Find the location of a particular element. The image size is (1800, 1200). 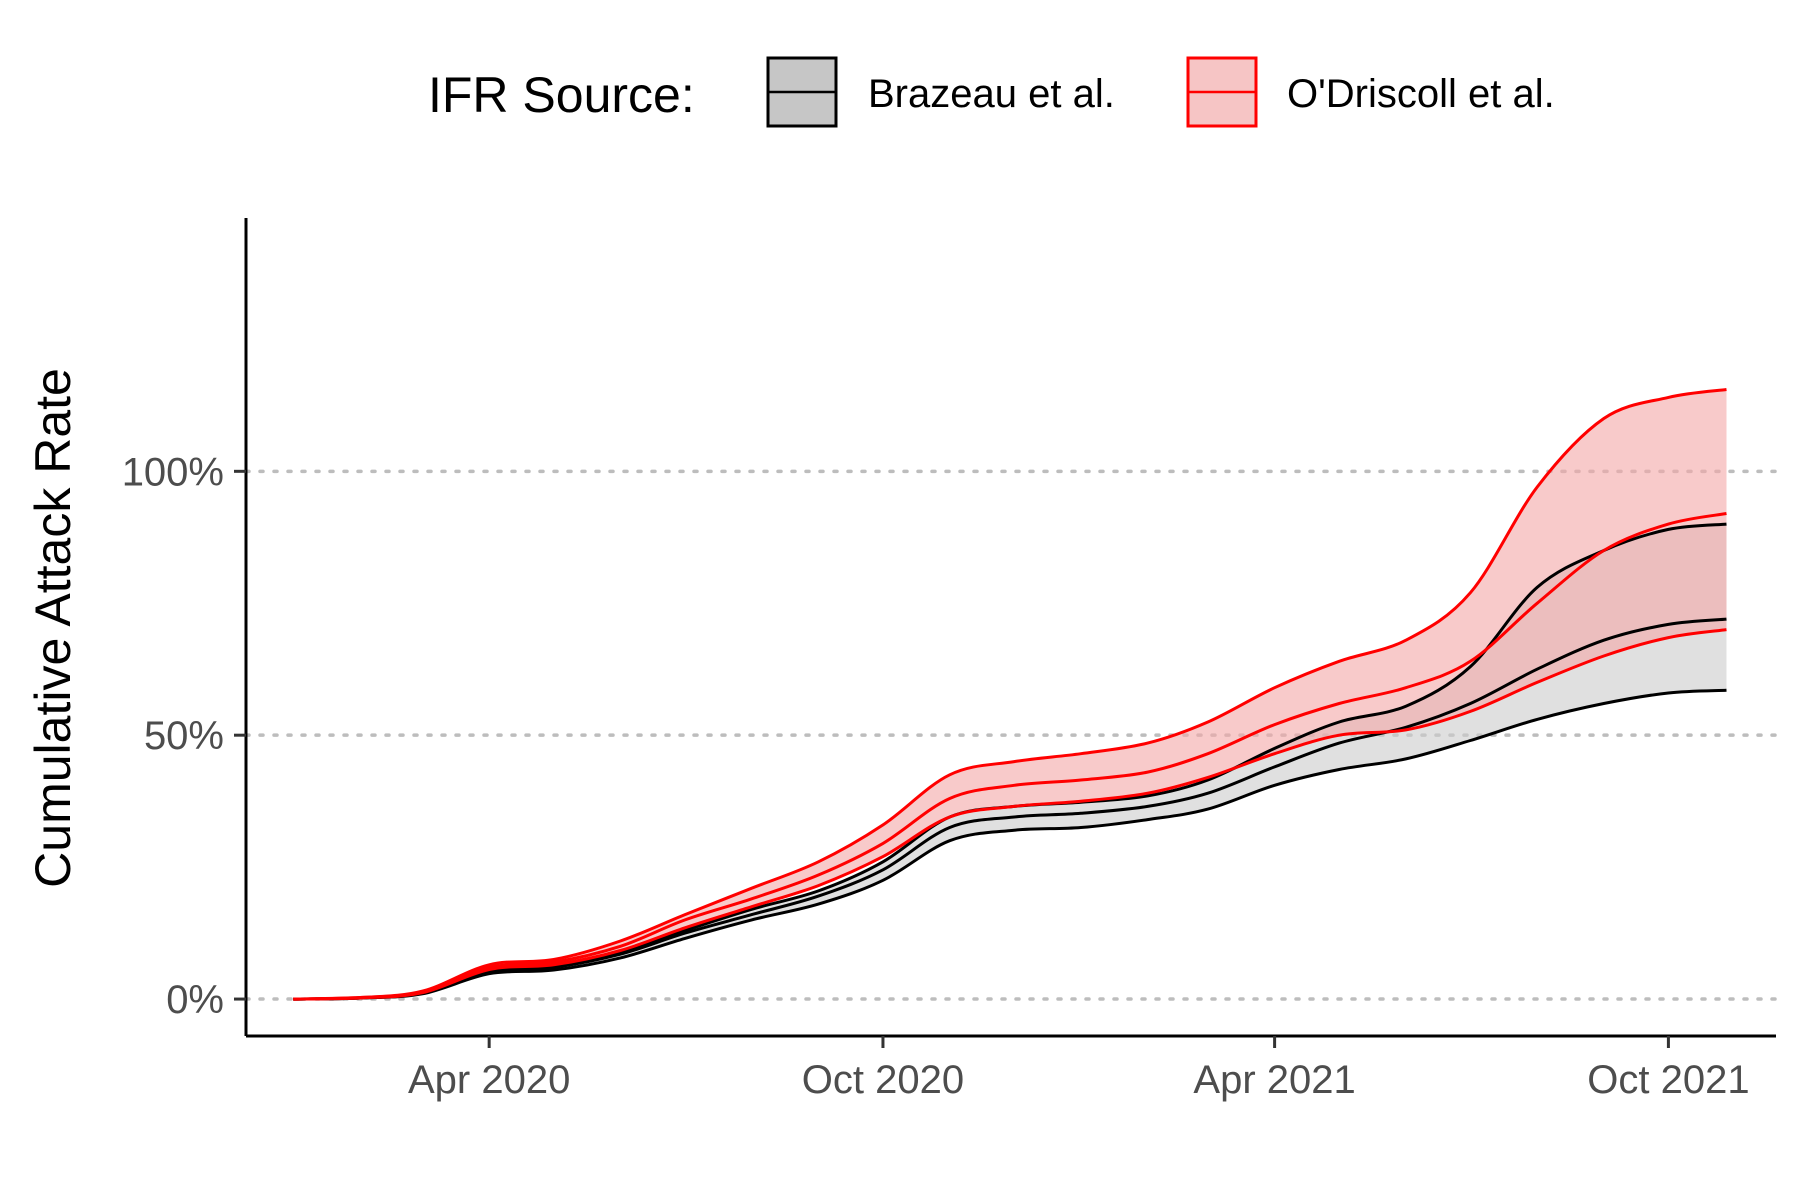

legend-label-brazeau: Brazeau et al. is located at coordinates (991, 94).